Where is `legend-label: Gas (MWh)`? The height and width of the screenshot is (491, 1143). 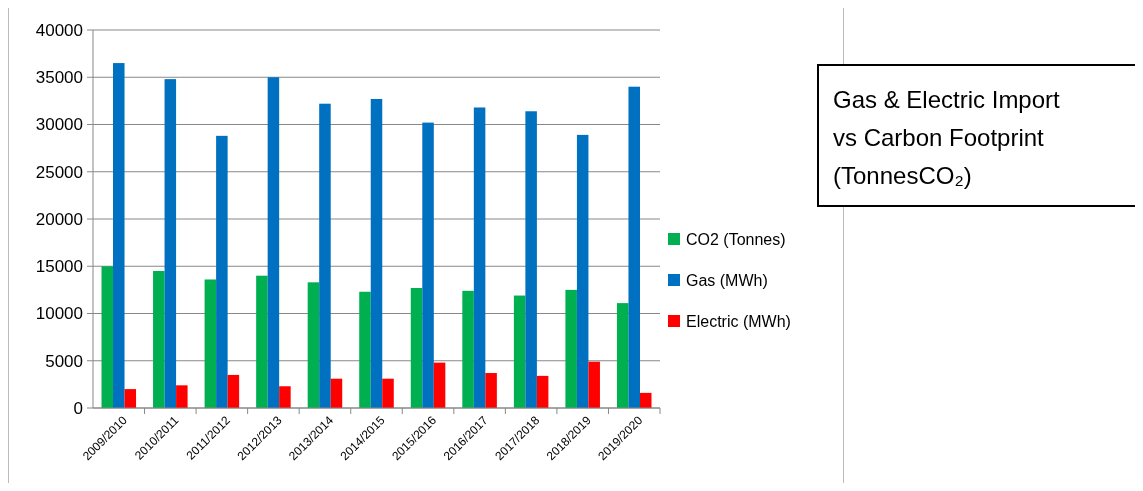 legend-label: Gas (MWh) is located at coordinates (727, 280).